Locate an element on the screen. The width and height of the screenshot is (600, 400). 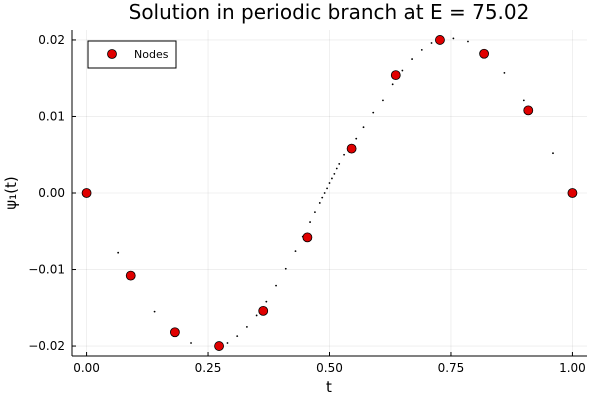
x-tick-label: 0.75 is located at coordinates (451, 368).